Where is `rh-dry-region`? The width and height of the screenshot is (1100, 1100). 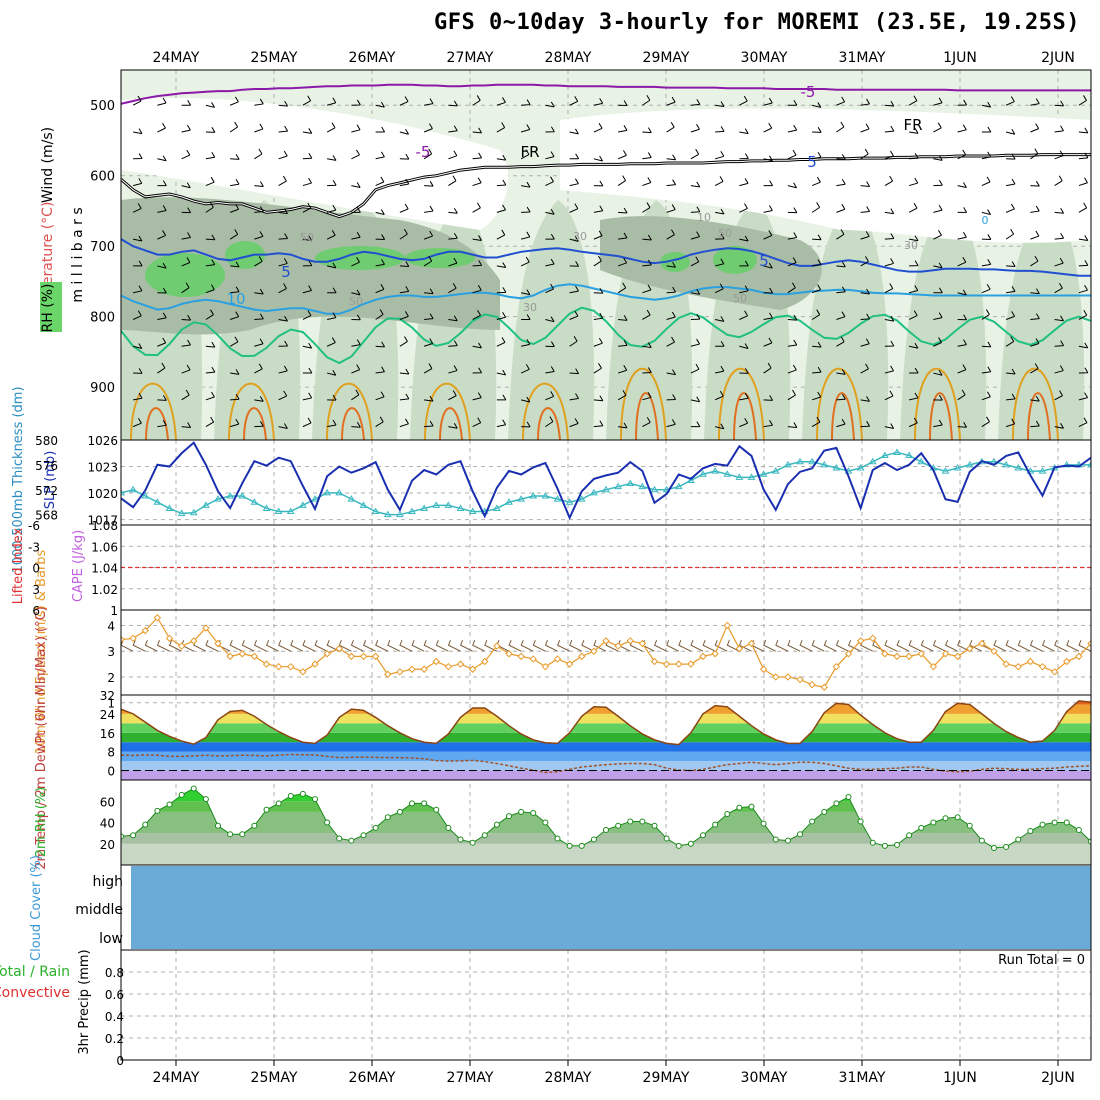 rh-dry-region is located at coordinates (825, 175).